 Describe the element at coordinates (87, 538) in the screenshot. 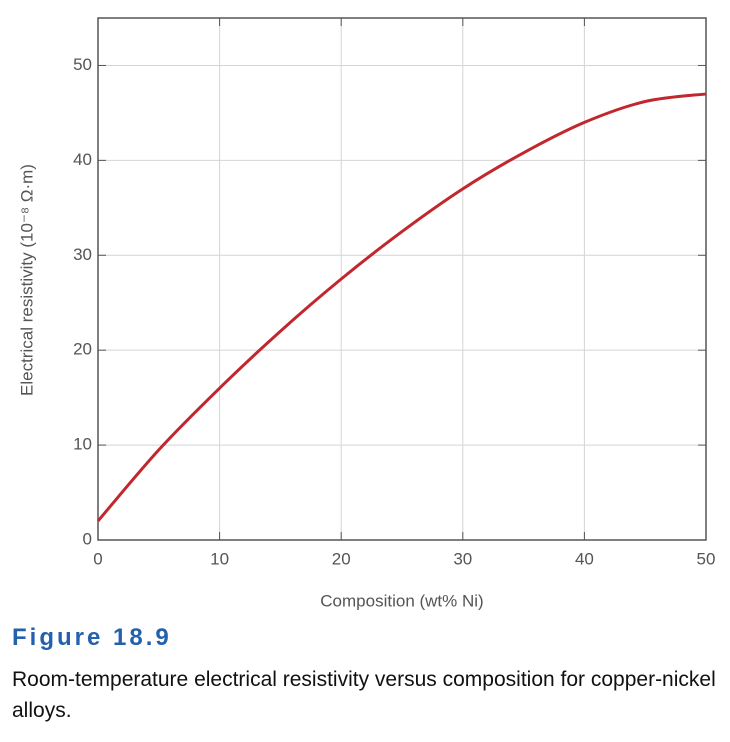

I see `y-tick-label: 0` at that location.